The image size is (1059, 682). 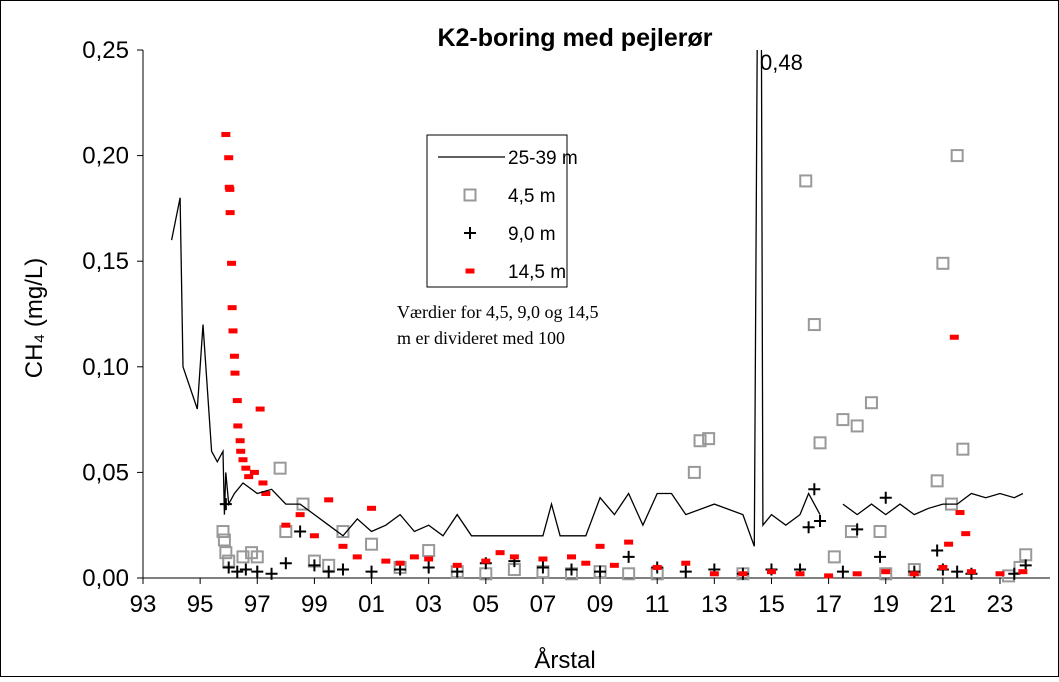 I want to click on note-line: Værdier for 4,5, 9,0 og 14,5, so click(x=497, y=312).